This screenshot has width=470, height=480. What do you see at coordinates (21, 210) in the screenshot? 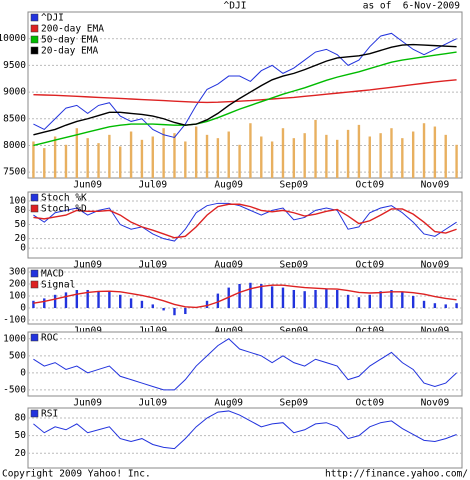
I see `y-tick-label: 80` at bounding box center [21, 210].